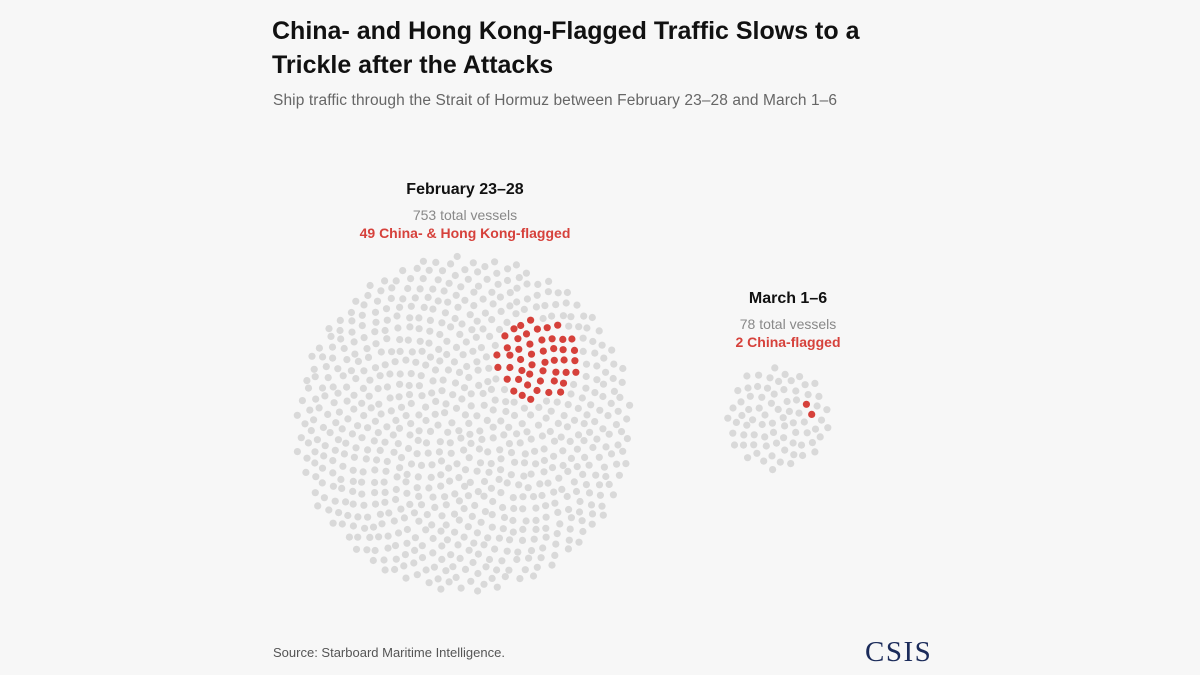 This screenshot has height=675, width=1200. Describe the element at coordinates (899, 652) in the screenshot. I see `csis-logo: CSIS` at that location.